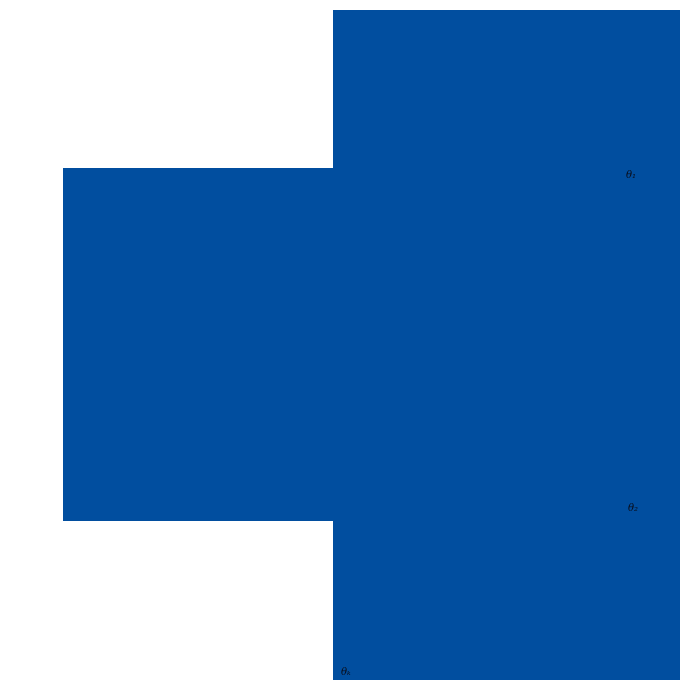  I want to click on label-theta-2: θ₂, so click(633, 508).